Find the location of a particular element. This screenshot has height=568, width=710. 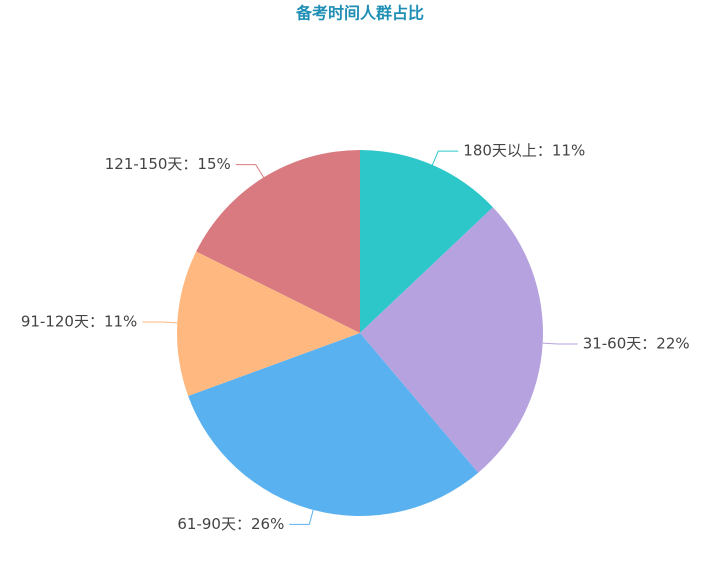

data-label: 180天以上：11% is located at coordinates (524, 151).